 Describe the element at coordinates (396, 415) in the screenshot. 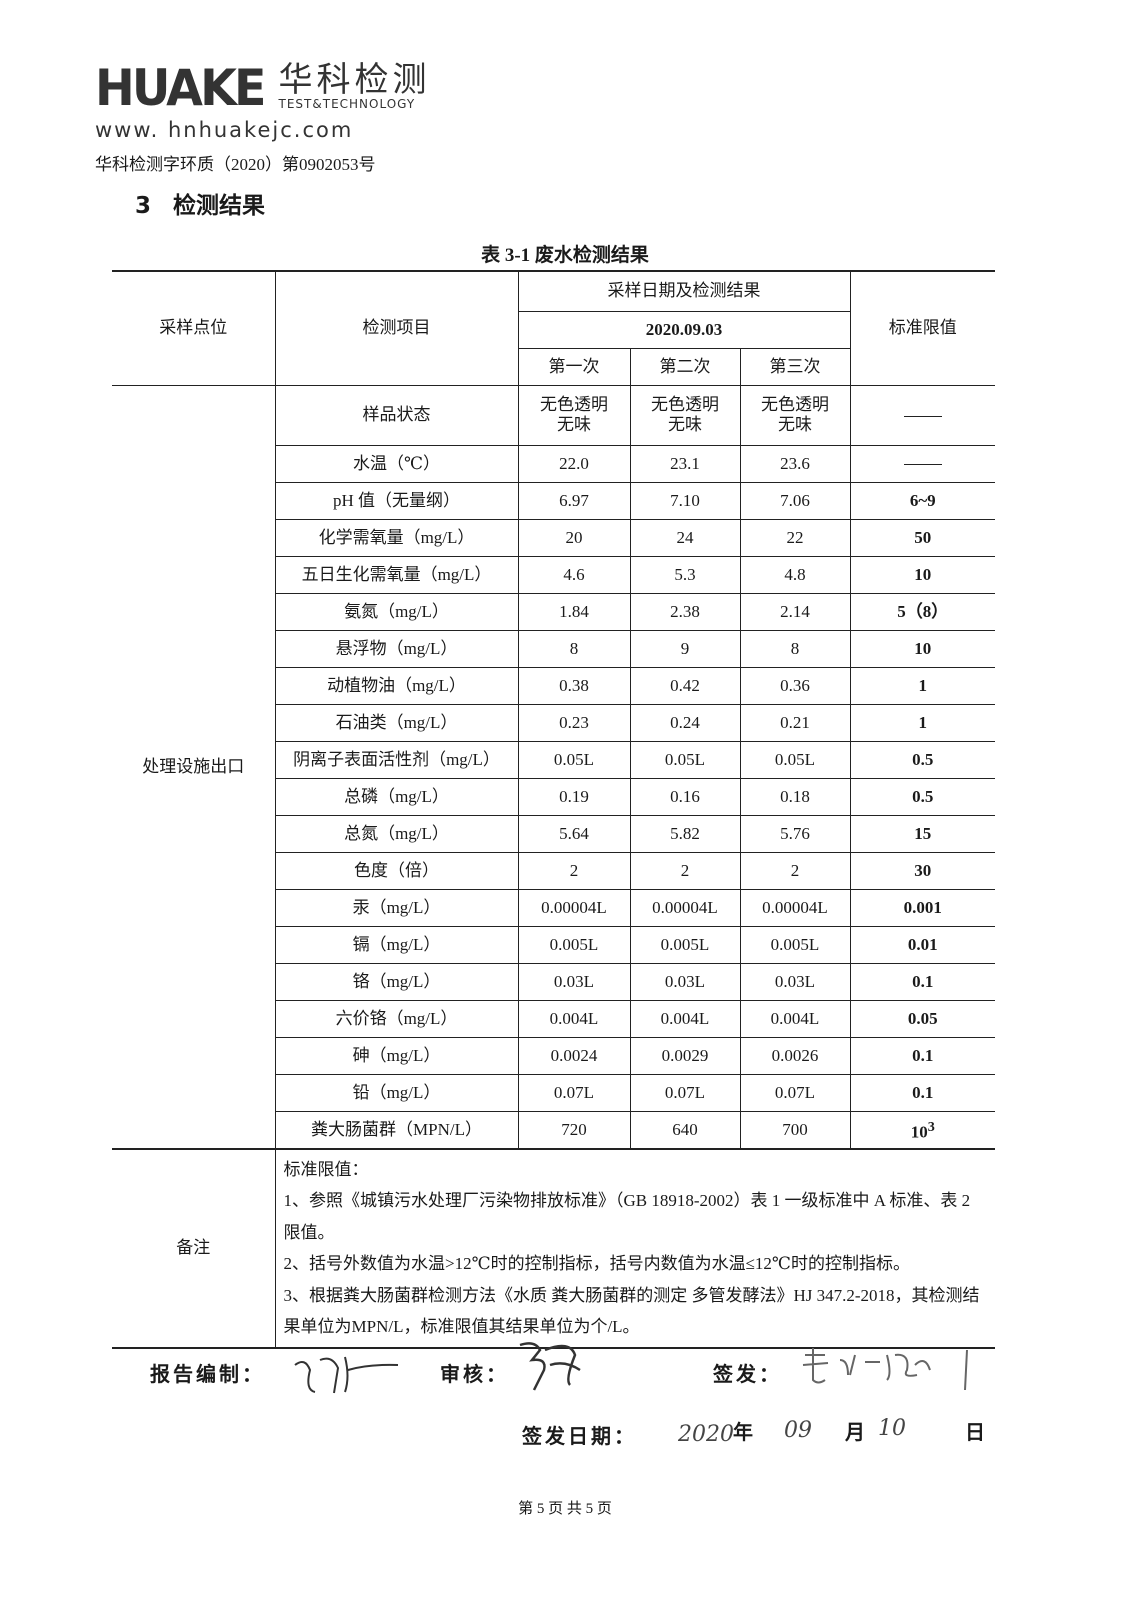

I see `test-item: 样品状态` at that location.